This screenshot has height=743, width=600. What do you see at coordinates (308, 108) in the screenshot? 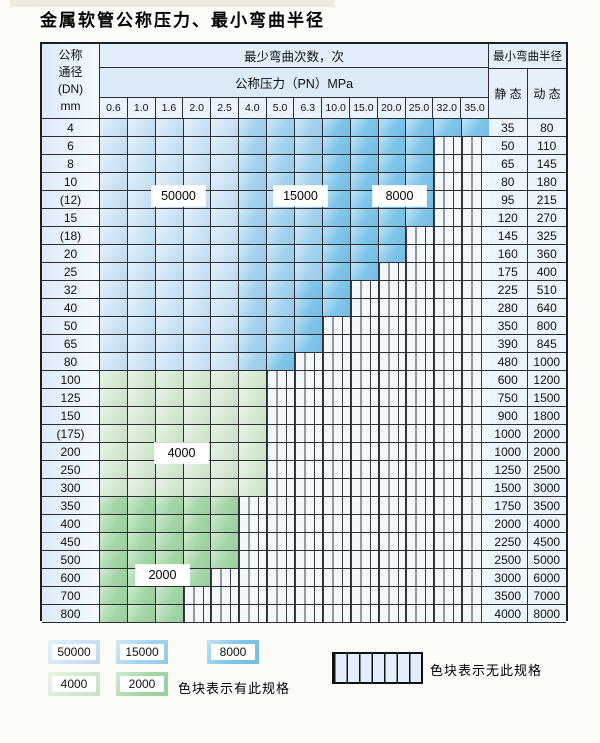
I see `pressure-value-header: 6.3` at bounding box center [308, 108].